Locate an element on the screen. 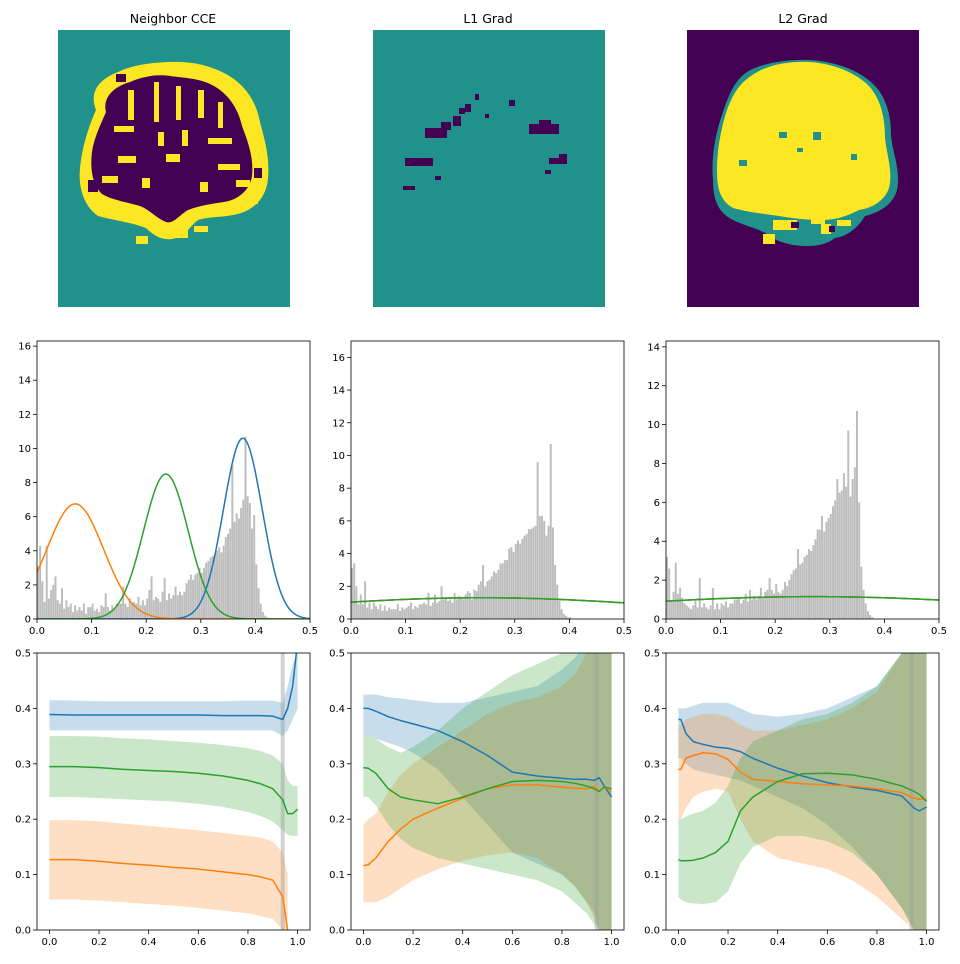  y-tick-label: 12 is located at coordinates (338, 423).